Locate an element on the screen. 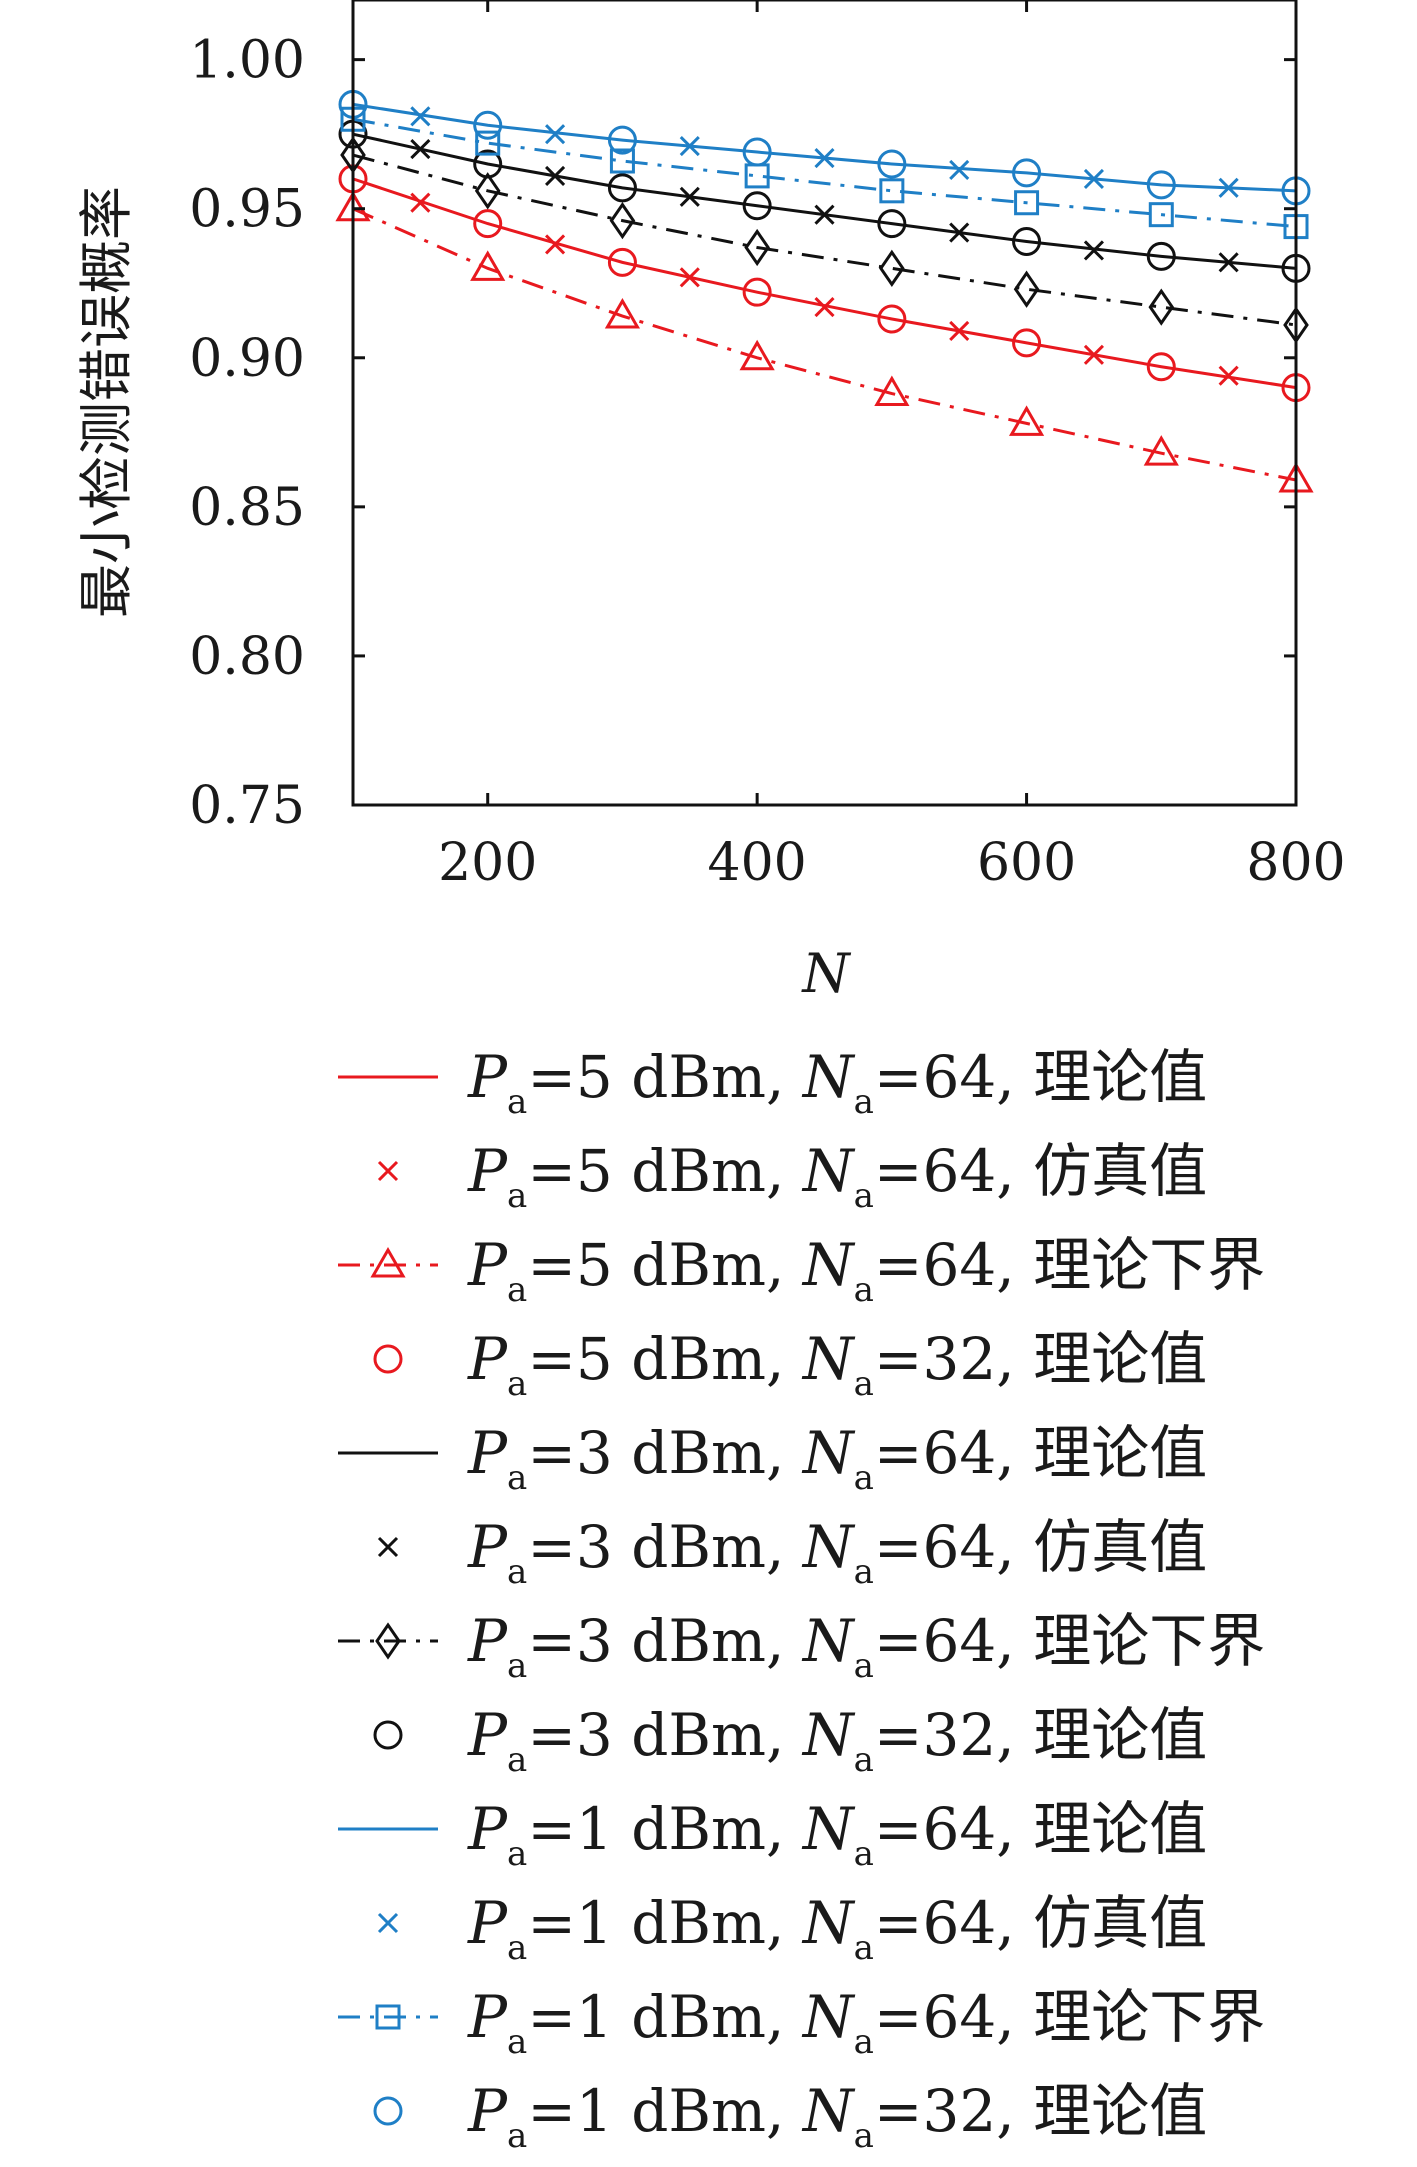 The width and height of the screenshot is (1417, 2167). legend-entry-3: Pa=5 dBm, Na=64, 理论下界 is located at coordinates (801, 1270).